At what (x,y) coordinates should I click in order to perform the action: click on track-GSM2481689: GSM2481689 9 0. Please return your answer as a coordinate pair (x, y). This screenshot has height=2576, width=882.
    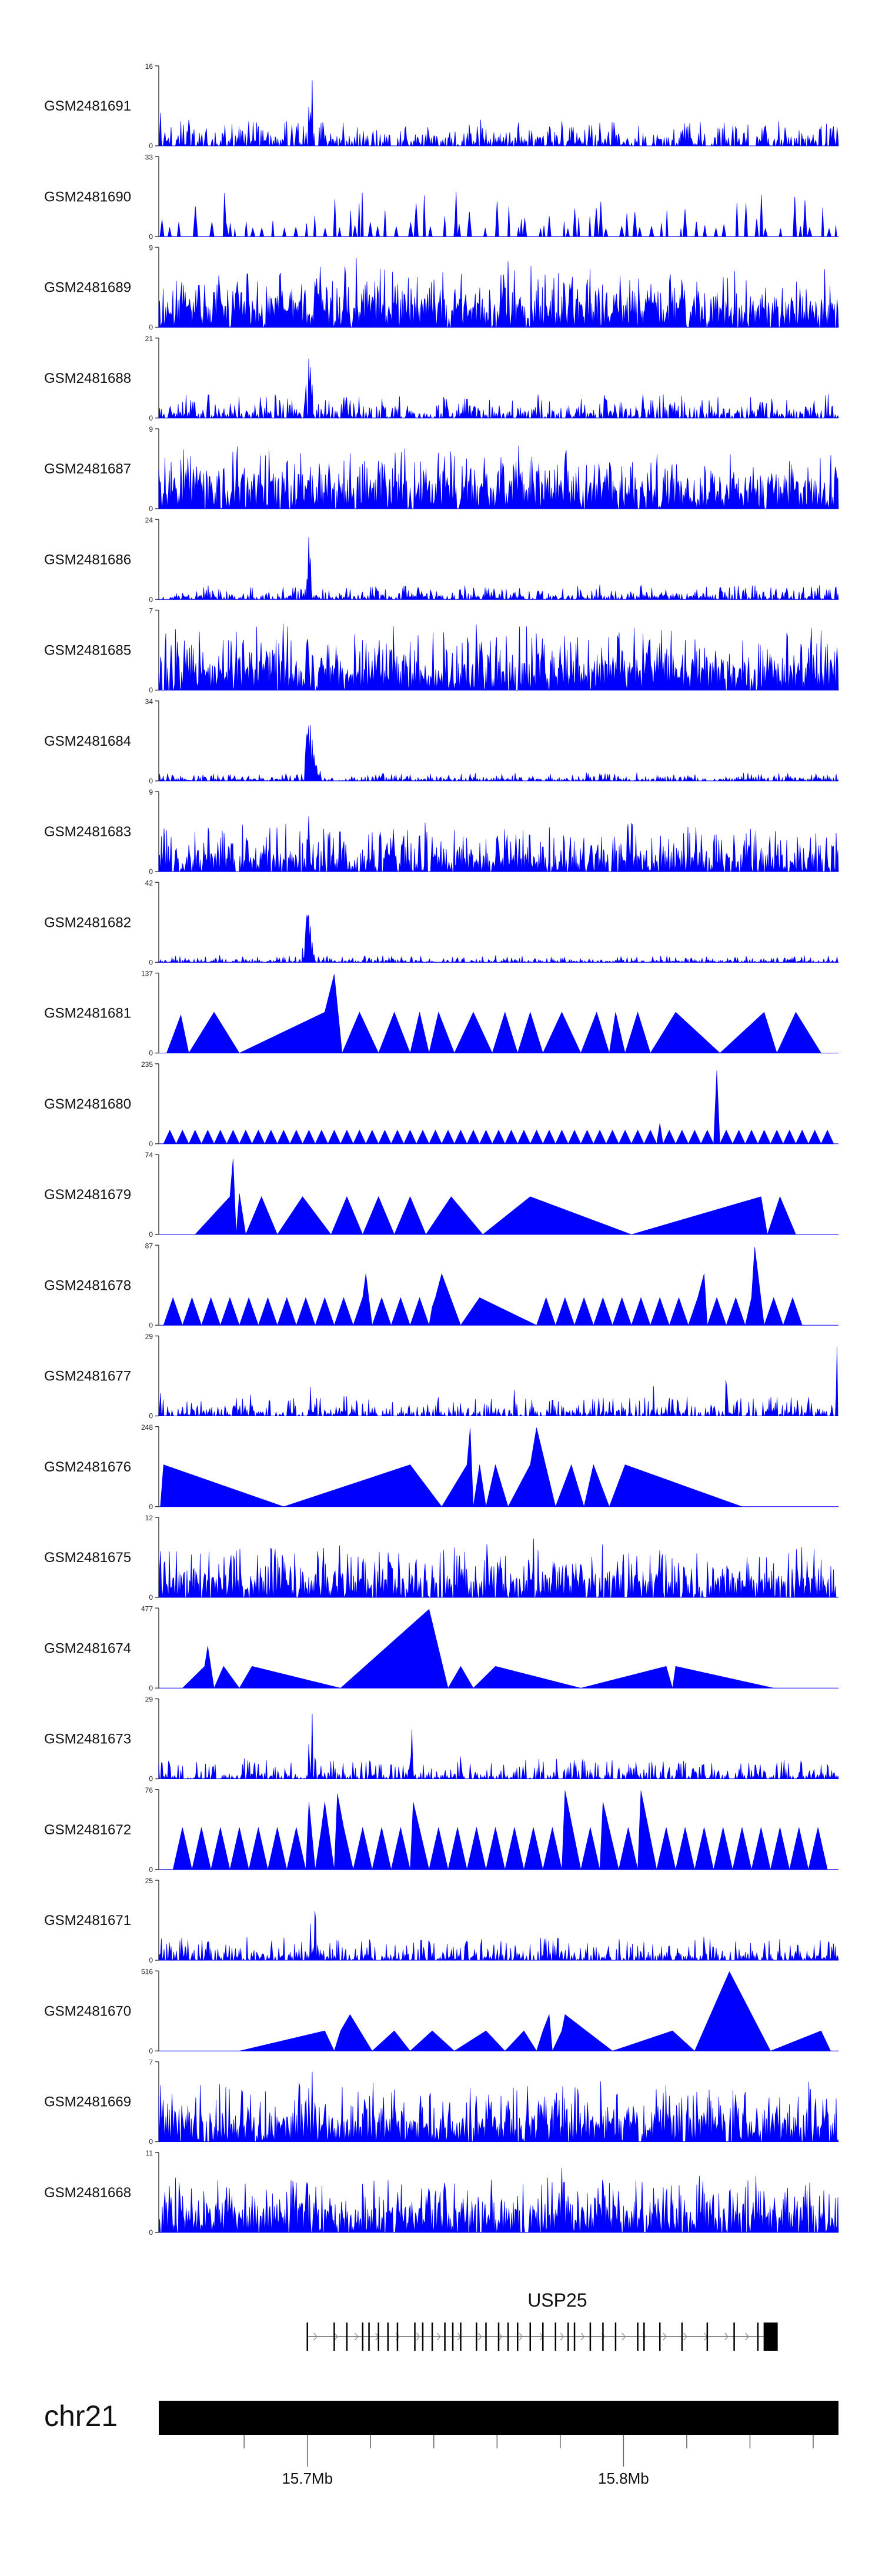
    Looking at the image, I should click on (441, 288).